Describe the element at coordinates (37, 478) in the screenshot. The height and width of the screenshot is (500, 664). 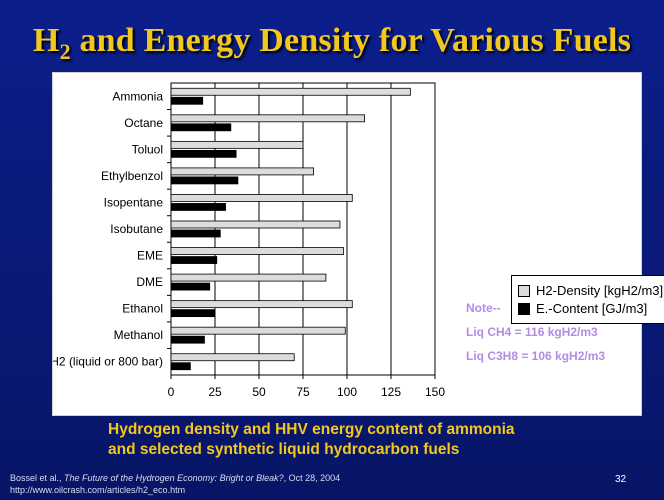
I see `footer-authors: Bossel et al.,` at that location.